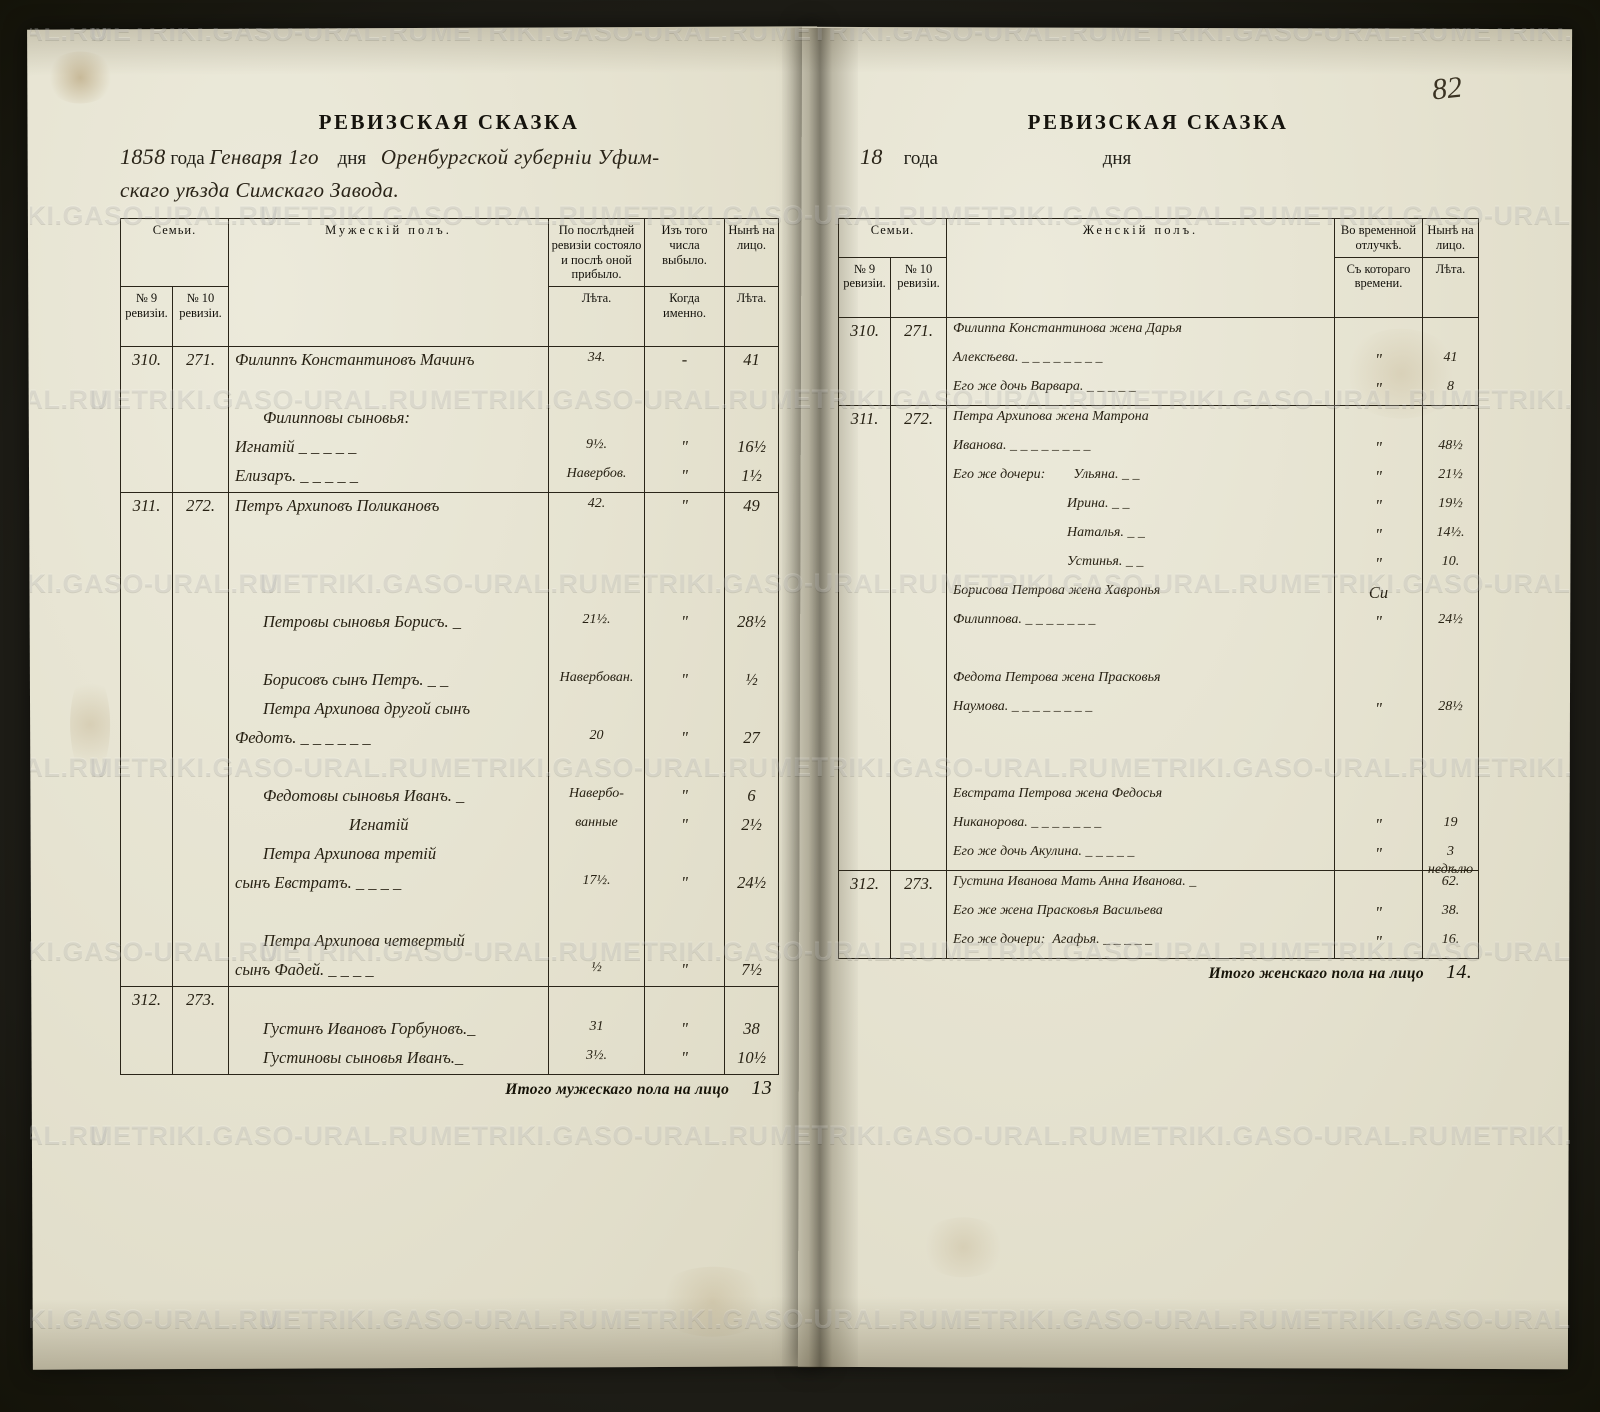  I want to click on header-male-sex: Мужескій полъ., so click(388, 282).